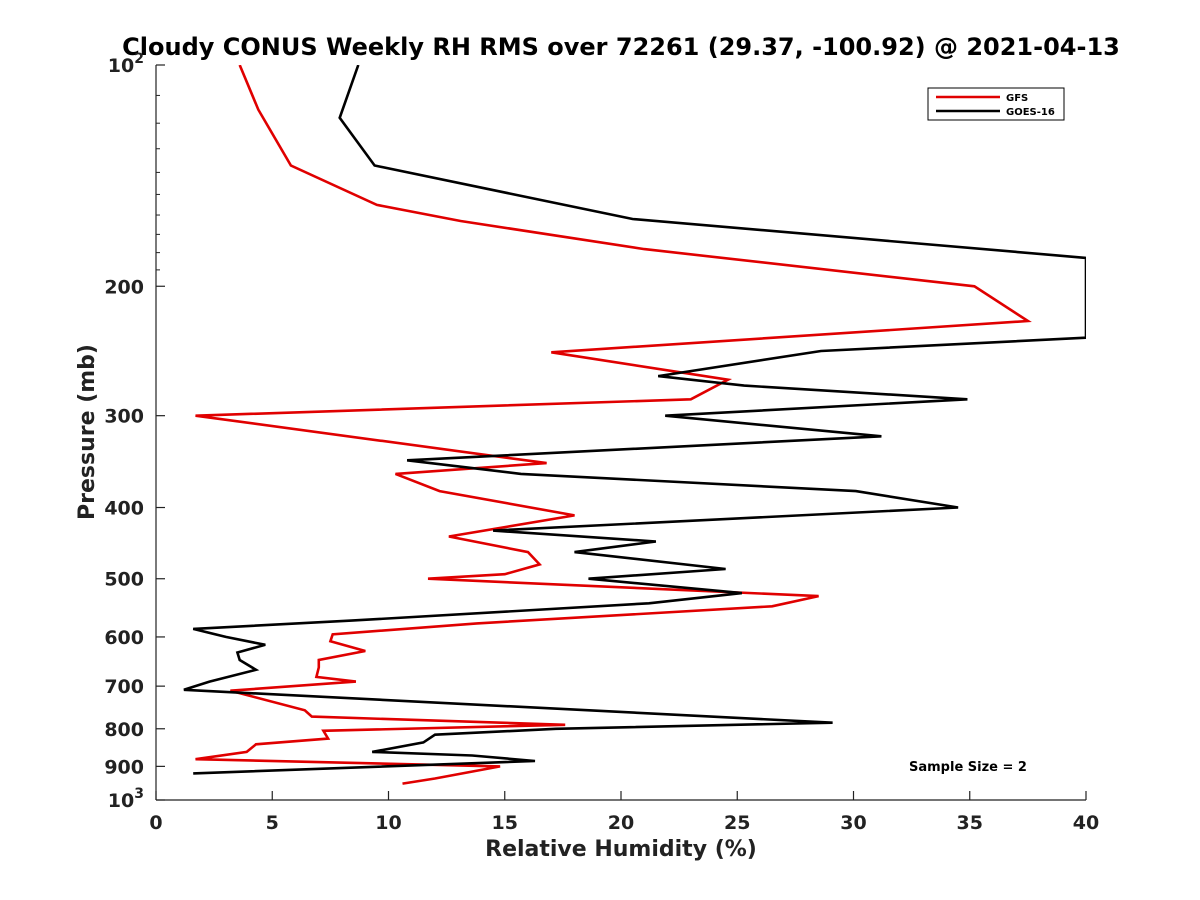  What do you see at coordinates (621, 849) in the screenshot?
I see `x-axis-title: Relative Humidity (%)` at bounding box center [621, 849].